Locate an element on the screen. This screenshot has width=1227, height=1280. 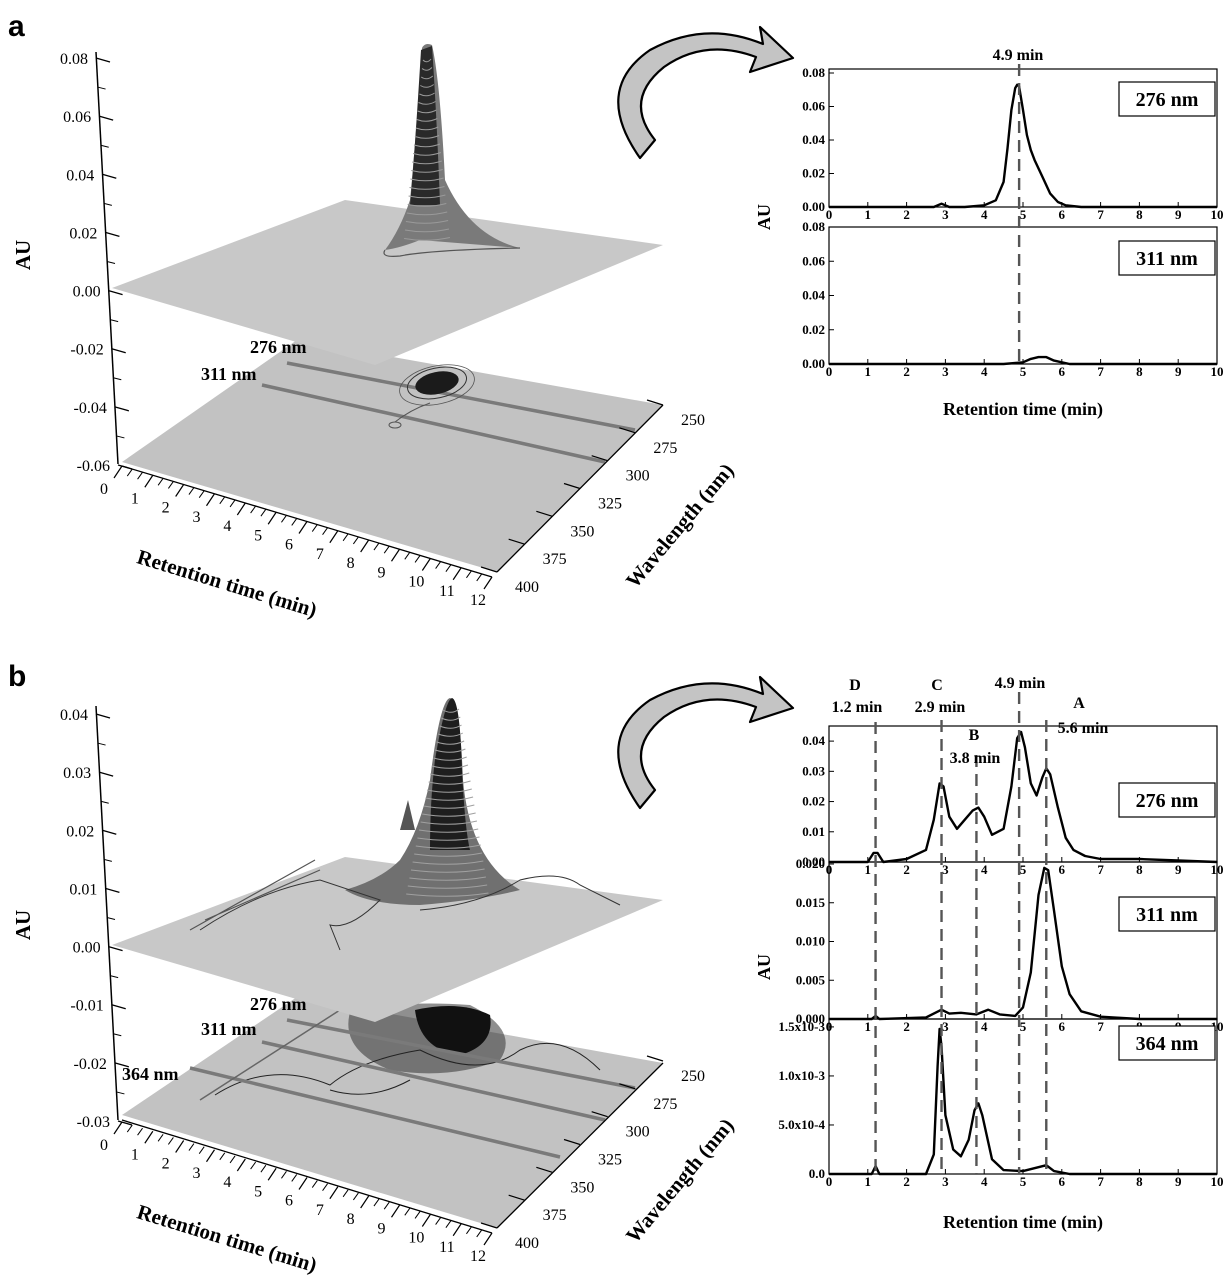
y-tick-label: 350 is located at coordinates (582, 1187).